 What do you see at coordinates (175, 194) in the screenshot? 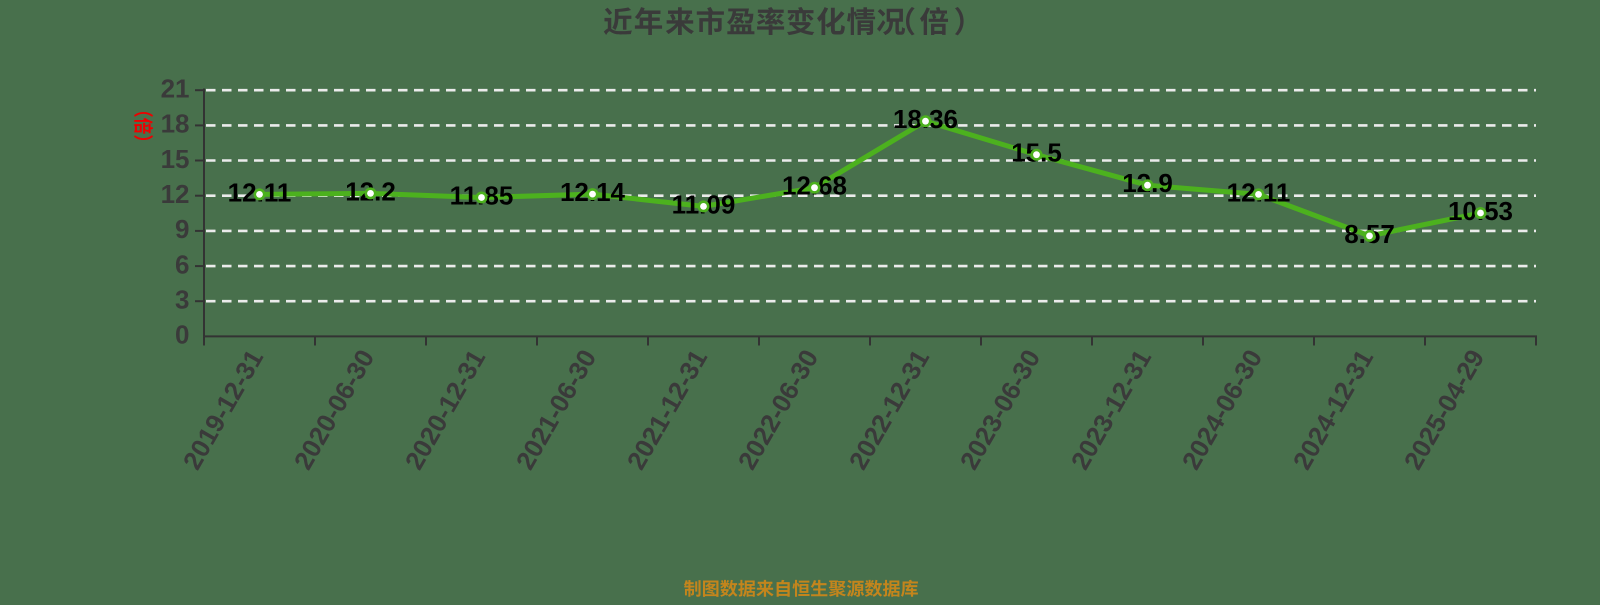
I see `svg-text: 12` at bounding box center [175, 194].